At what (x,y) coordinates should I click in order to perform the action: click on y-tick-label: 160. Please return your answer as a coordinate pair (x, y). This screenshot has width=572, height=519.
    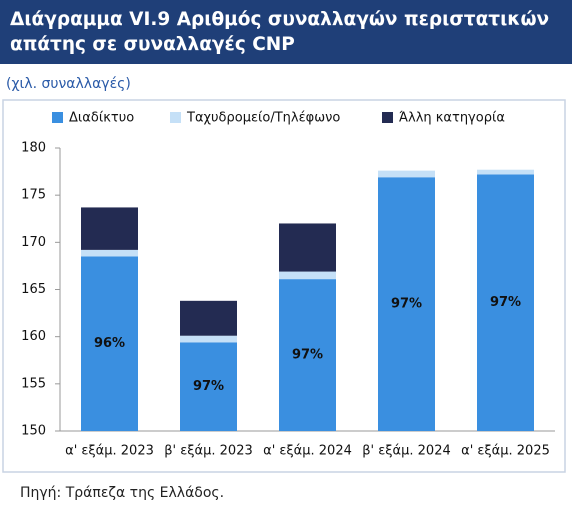
    Looking at the image, I should click on (33, 336).